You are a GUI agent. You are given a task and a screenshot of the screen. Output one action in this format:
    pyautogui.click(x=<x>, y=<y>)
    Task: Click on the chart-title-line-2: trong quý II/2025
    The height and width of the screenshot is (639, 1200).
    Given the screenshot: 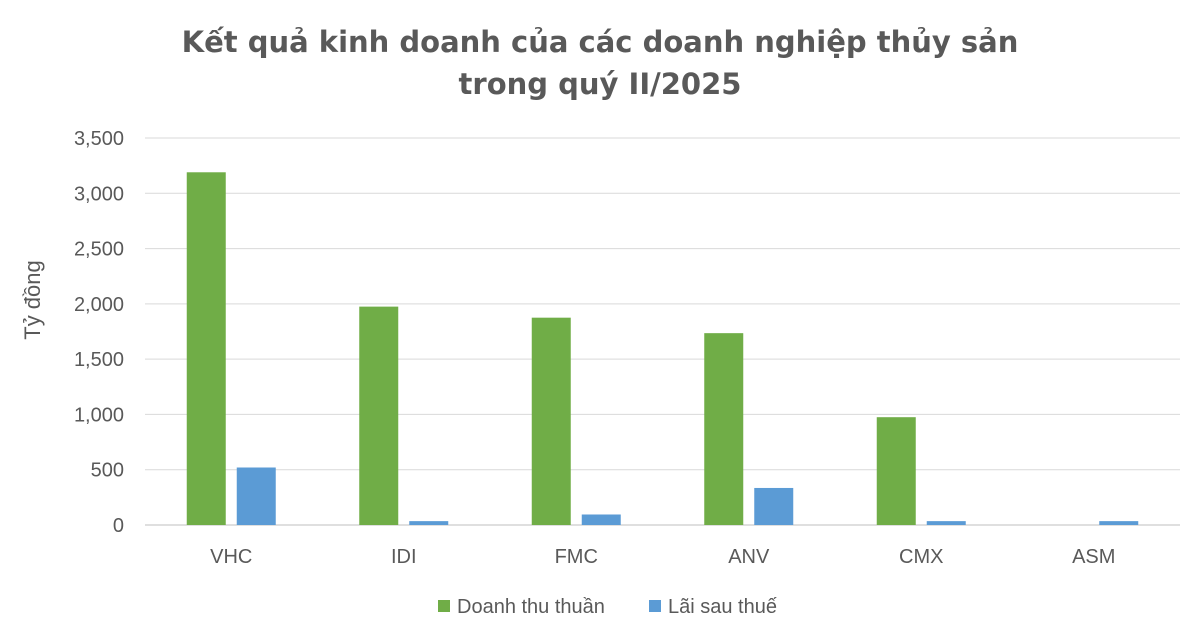 What is the action you would take?
    pyautogui.click(x=600, y=84)
    